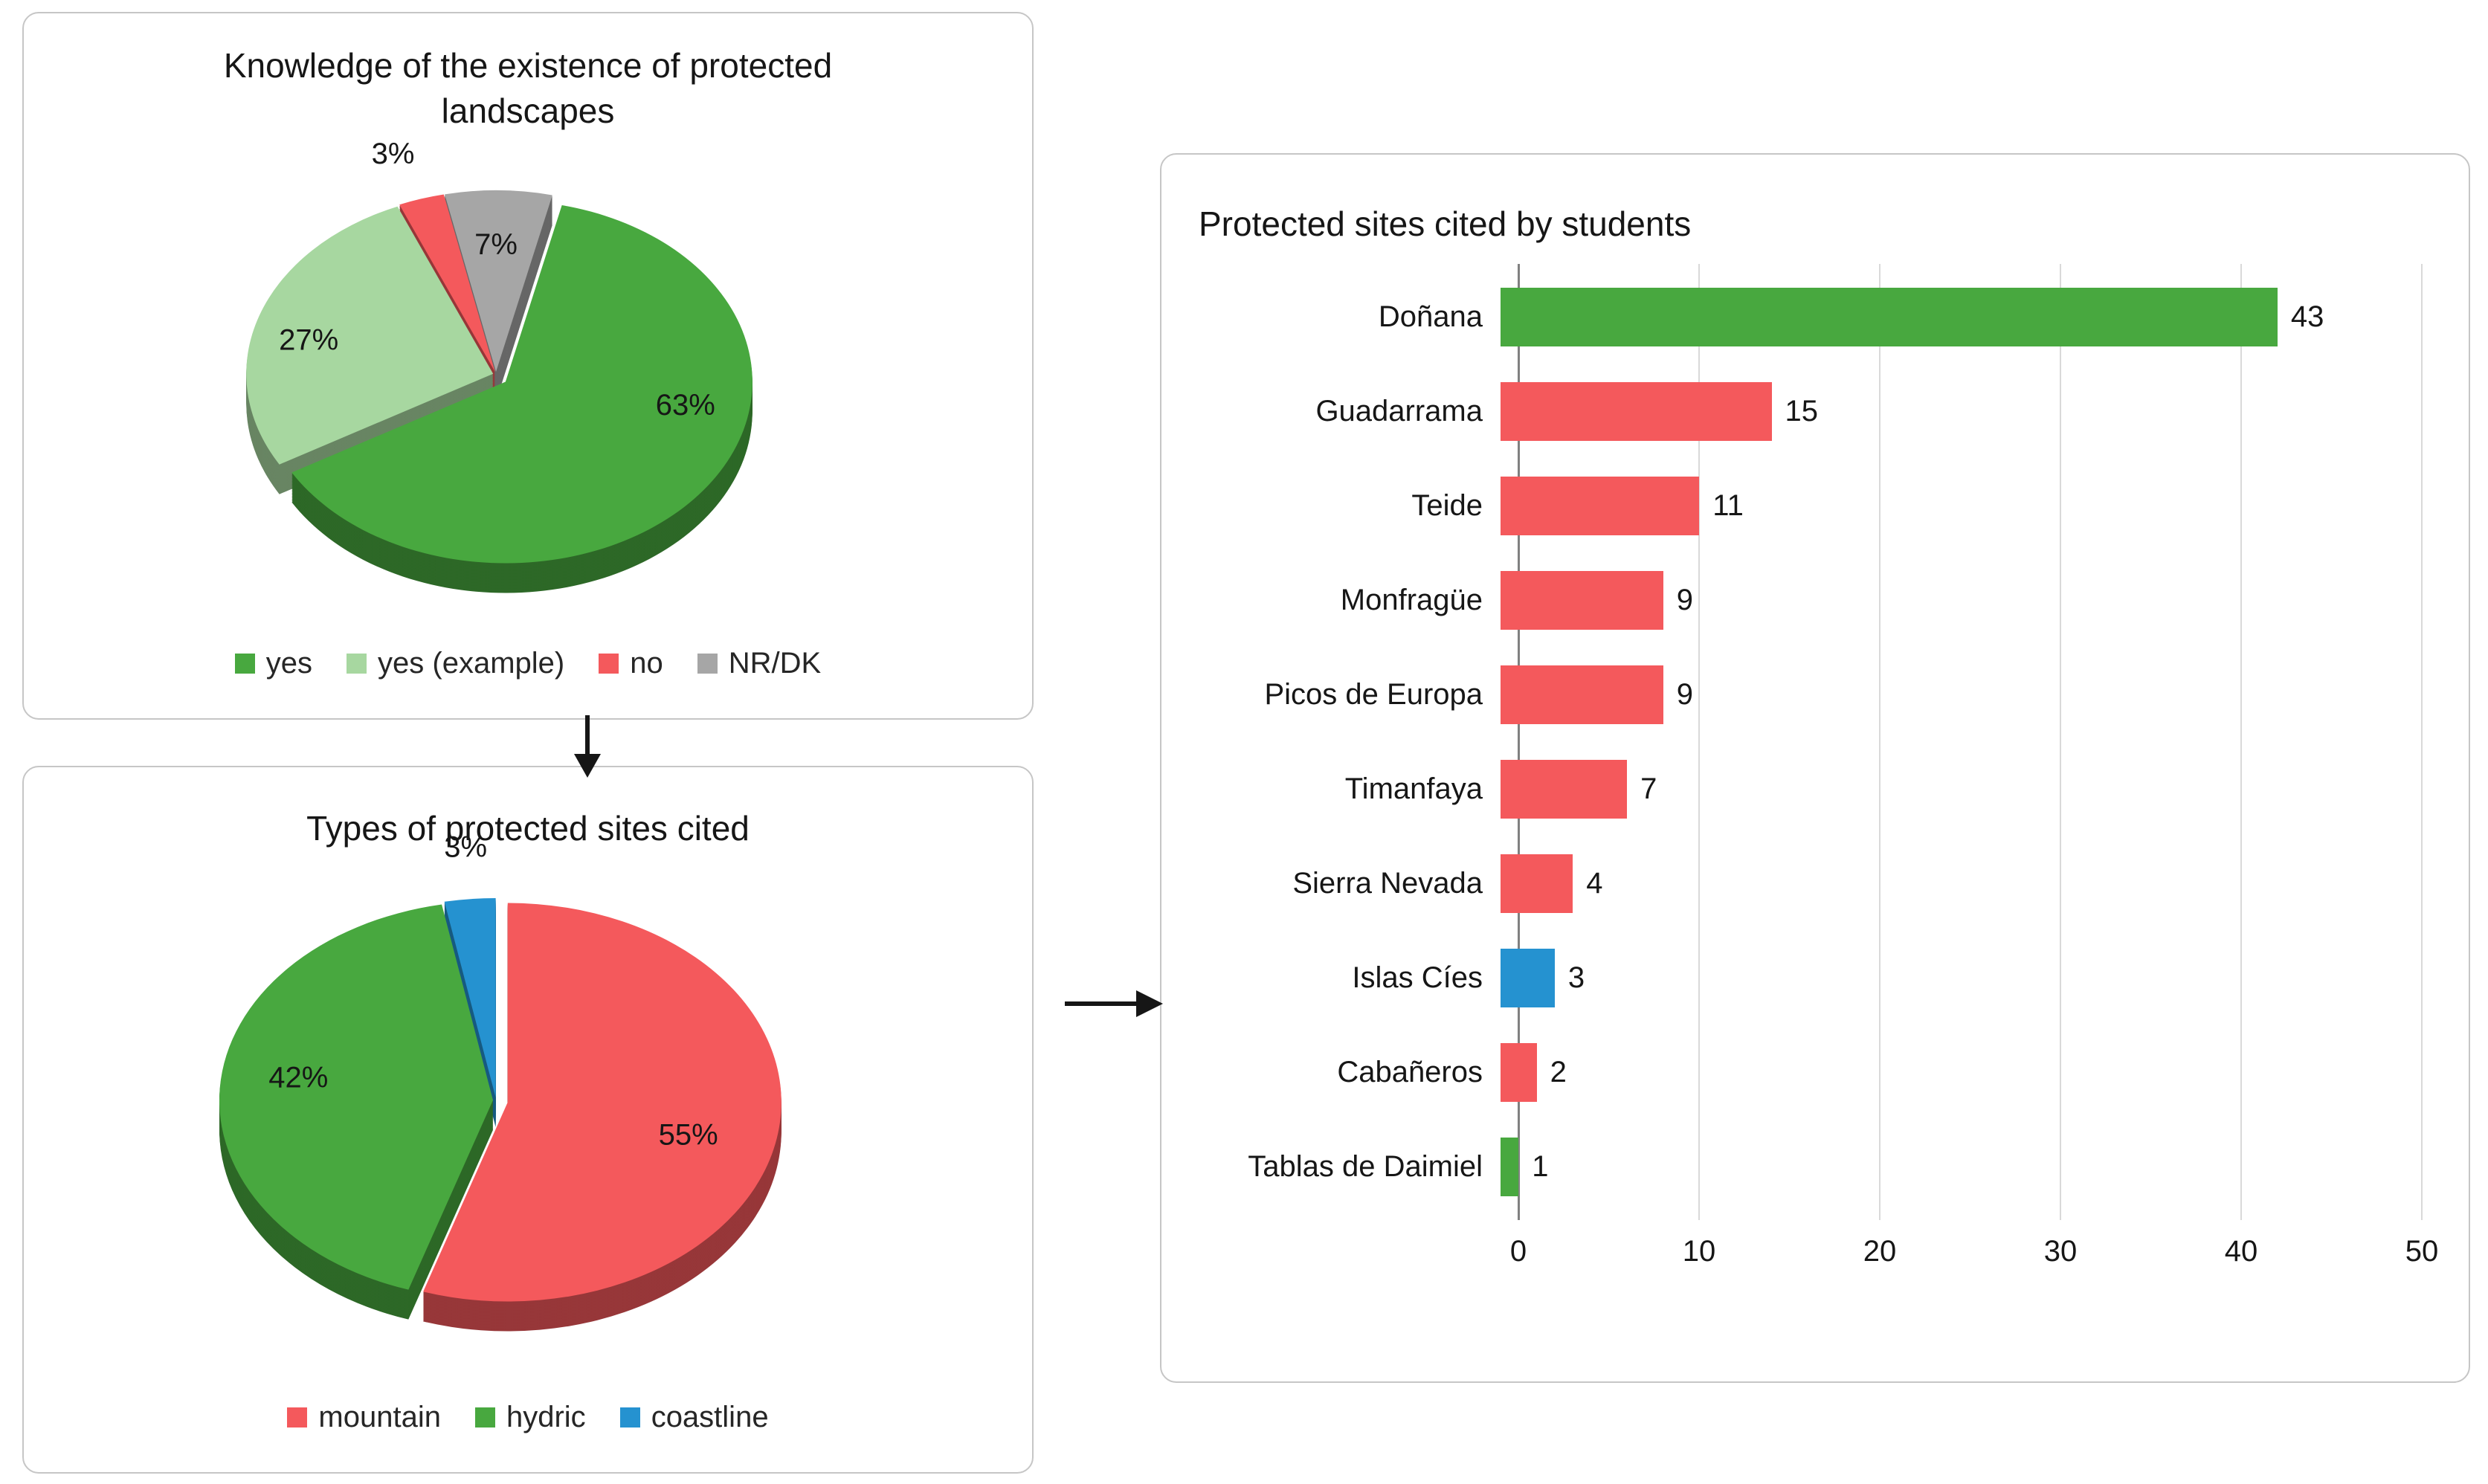 The width and height of the screenshot is (2488, 1484). Describe the element at coordinates (1595, 883) in the screenshot. I see `bar-value-label: 4` at that location.